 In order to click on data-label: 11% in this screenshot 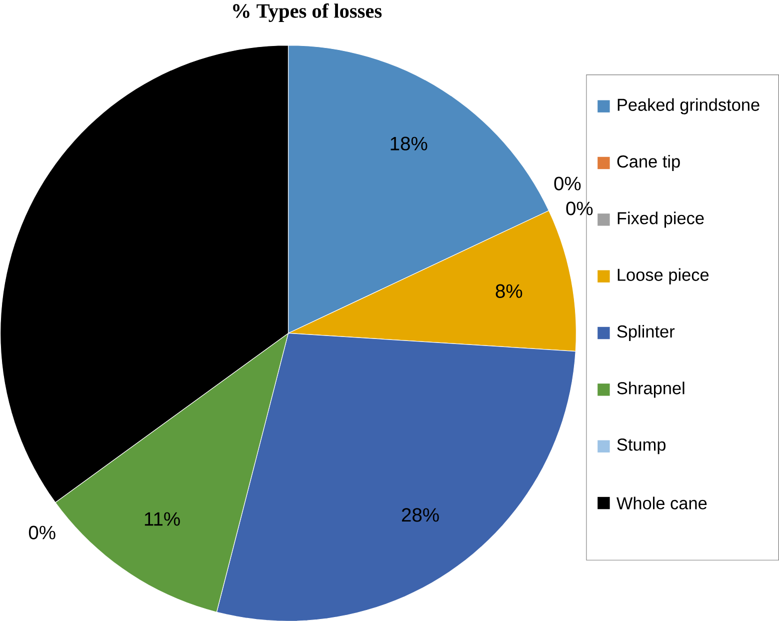, I will do `click(162, 519)`.